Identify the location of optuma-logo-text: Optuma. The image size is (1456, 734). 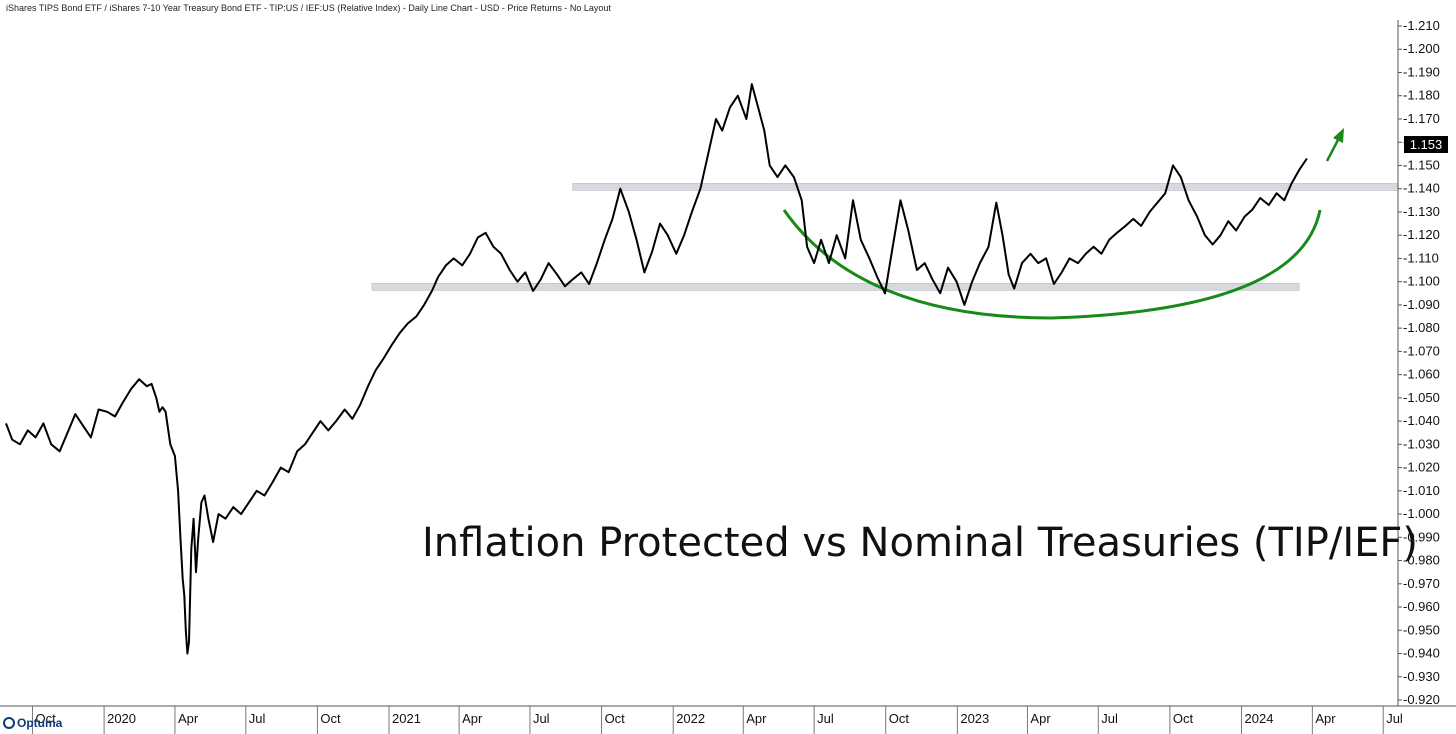
(40, 723).